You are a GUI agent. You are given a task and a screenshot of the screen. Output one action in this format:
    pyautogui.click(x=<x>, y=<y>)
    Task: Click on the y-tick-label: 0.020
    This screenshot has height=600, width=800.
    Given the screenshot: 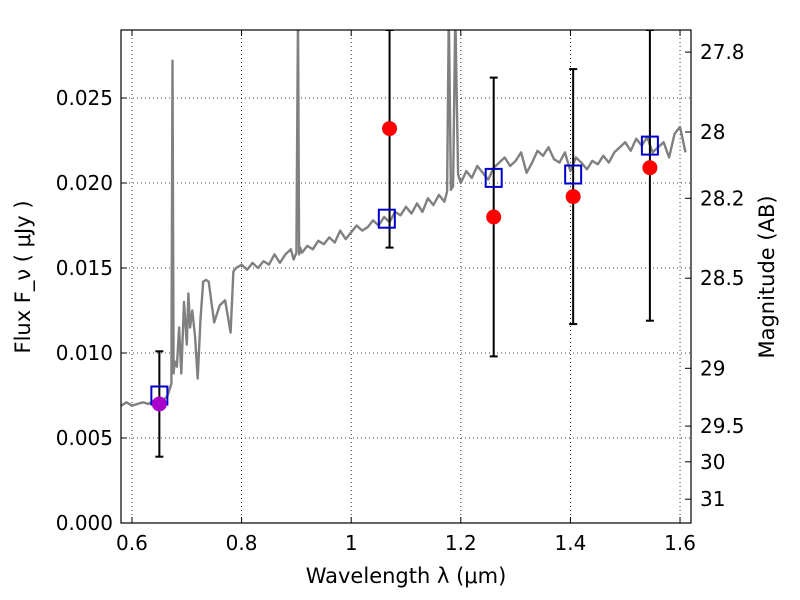 What is the action you would take?
    pyautogui.click(x=84, y=183)
    